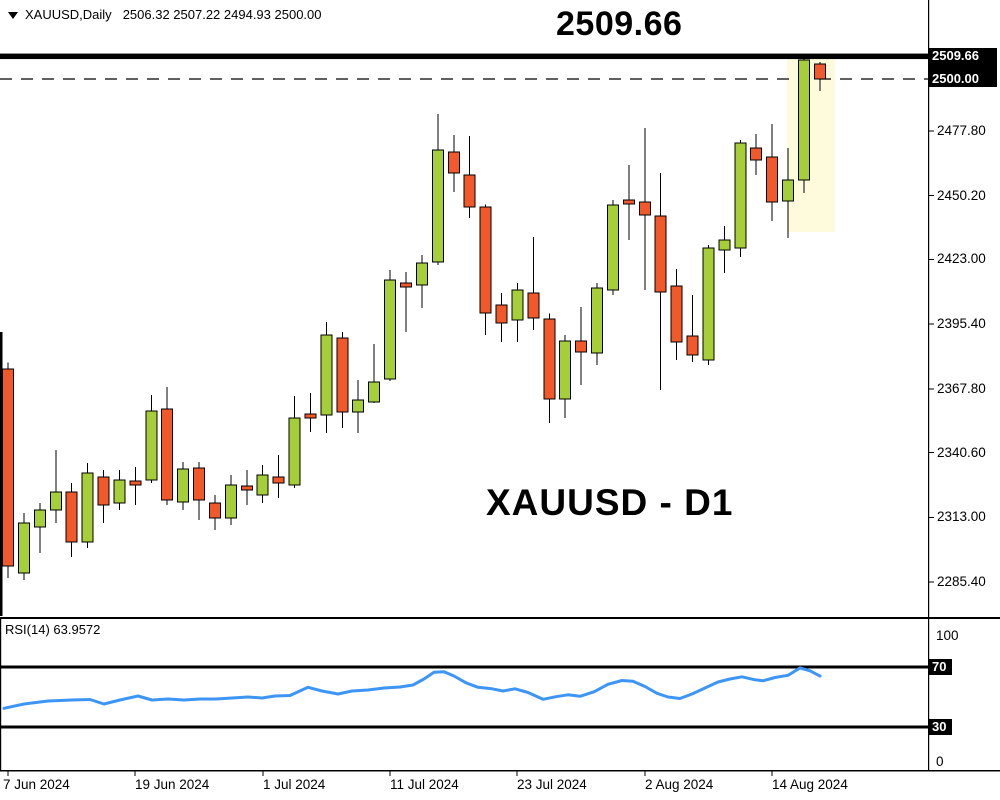 The width and height of the screenshot is (1000, 800). Describe the element at coordinates (961, 195) in the screenshot. I see `price-tick-label: 2450.20` at that location.